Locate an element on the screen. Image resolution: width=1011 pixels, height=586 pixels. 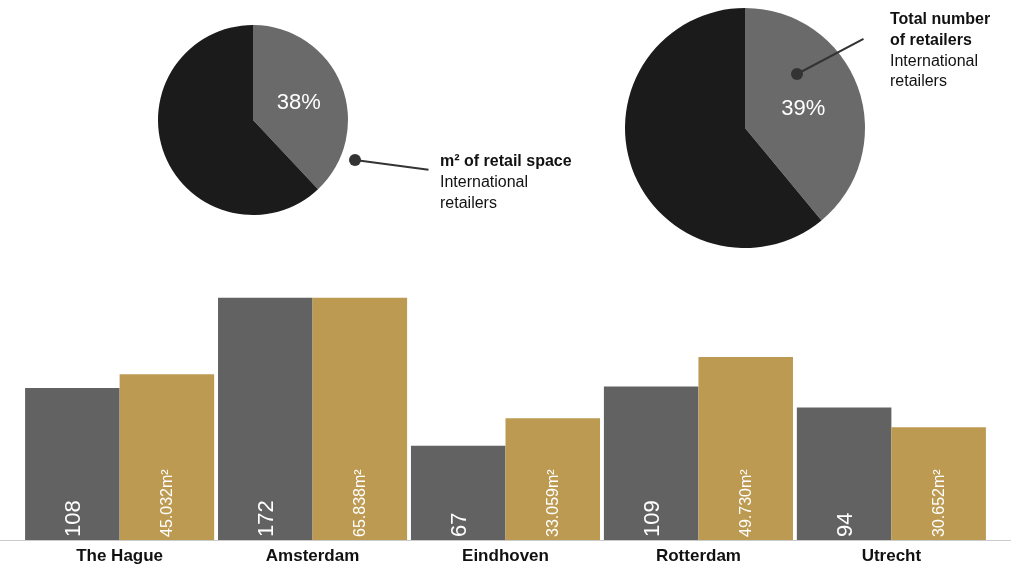
data-label: 65.838m² is located at coordinates (360, 502).